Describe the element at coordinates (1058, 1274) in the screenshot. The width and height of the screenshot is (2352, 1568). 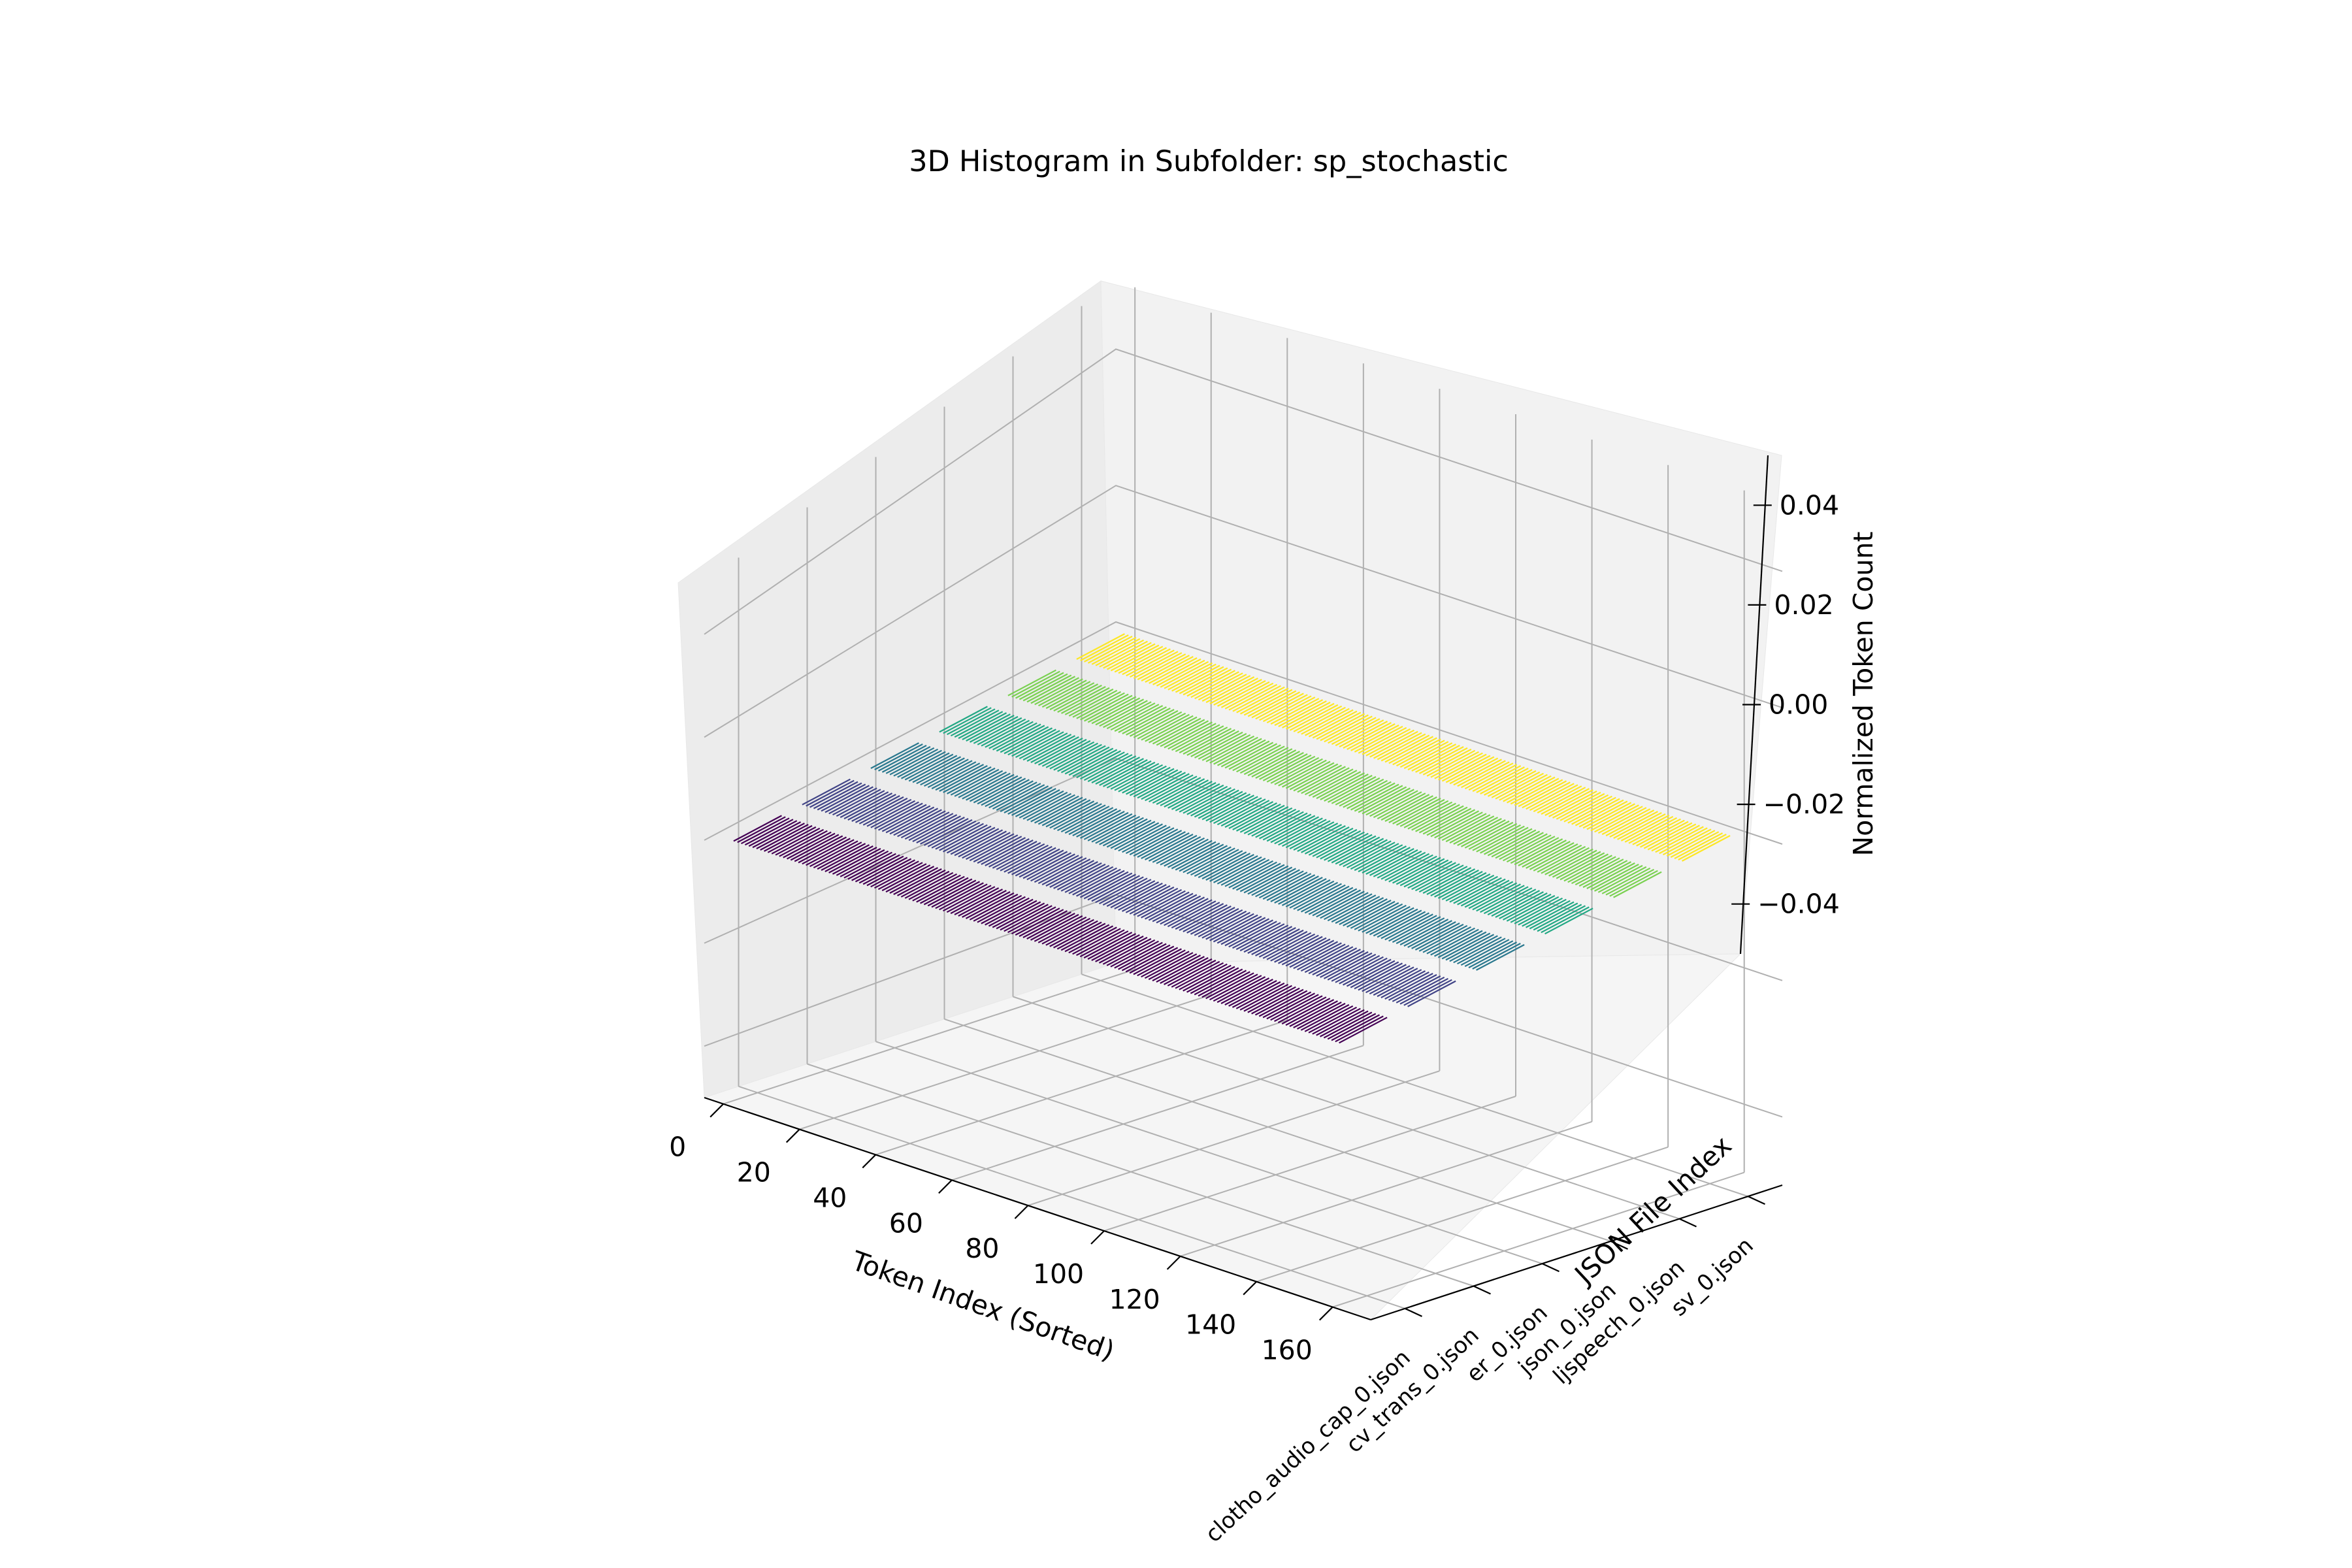
I see `x-tick-label: 100` at that location.